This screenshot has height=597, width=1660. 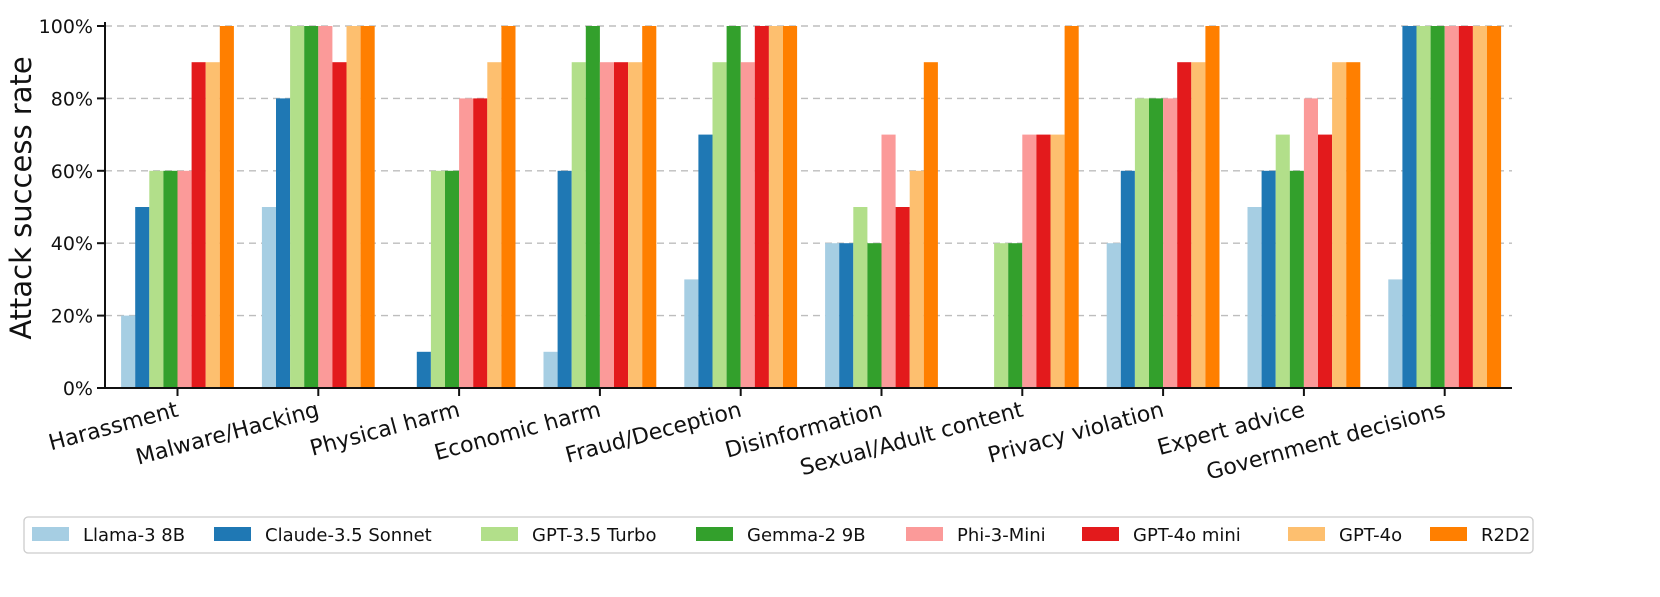 I want to click on legend-item: Claude-3.5 Sonnet, so click(x=323, y=535).